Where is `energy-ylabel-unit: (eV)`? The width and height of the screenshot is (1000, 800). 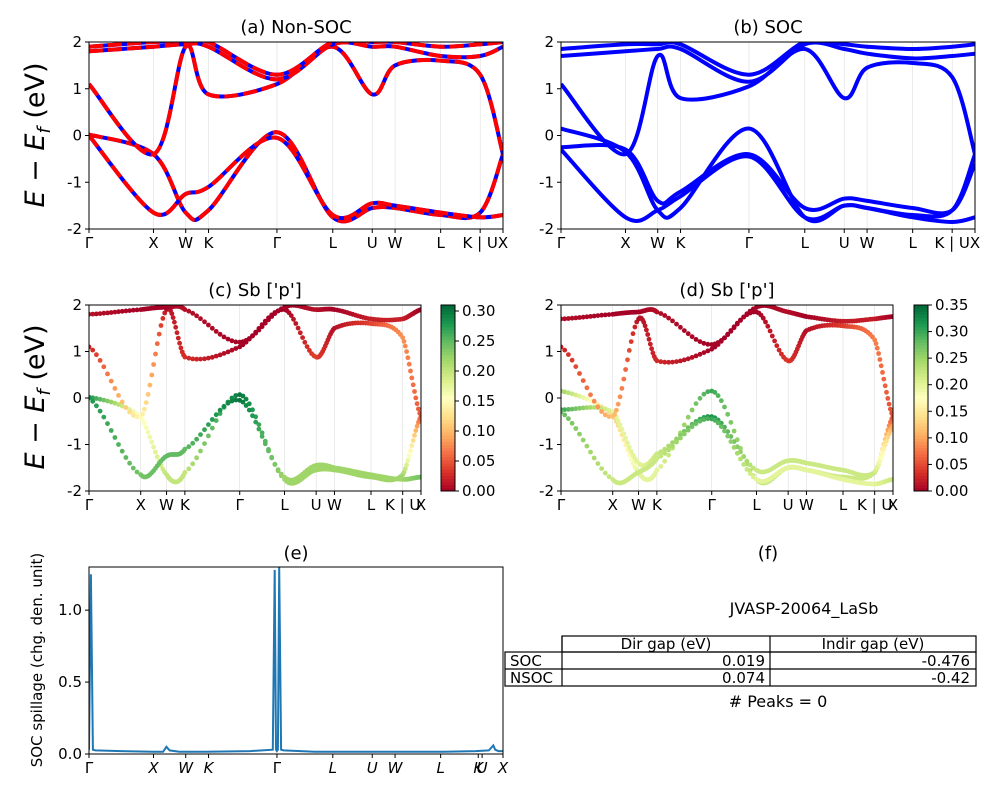
energy-ylabel-unit: (eV) is located at coordinates (35, 95).